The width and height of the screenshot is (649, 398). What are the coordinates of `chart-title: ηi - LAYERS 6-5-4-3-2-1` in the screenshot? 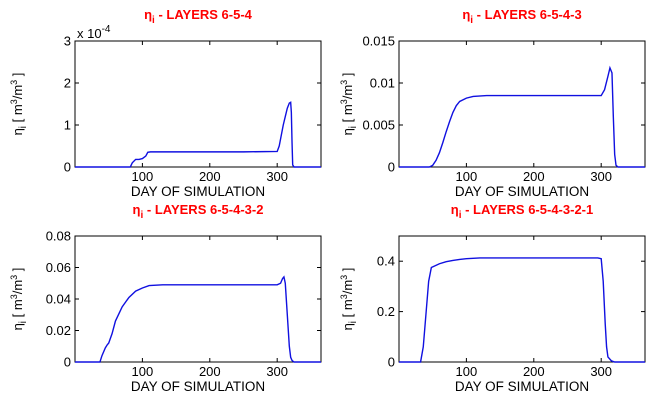 It's located at (522, 211).